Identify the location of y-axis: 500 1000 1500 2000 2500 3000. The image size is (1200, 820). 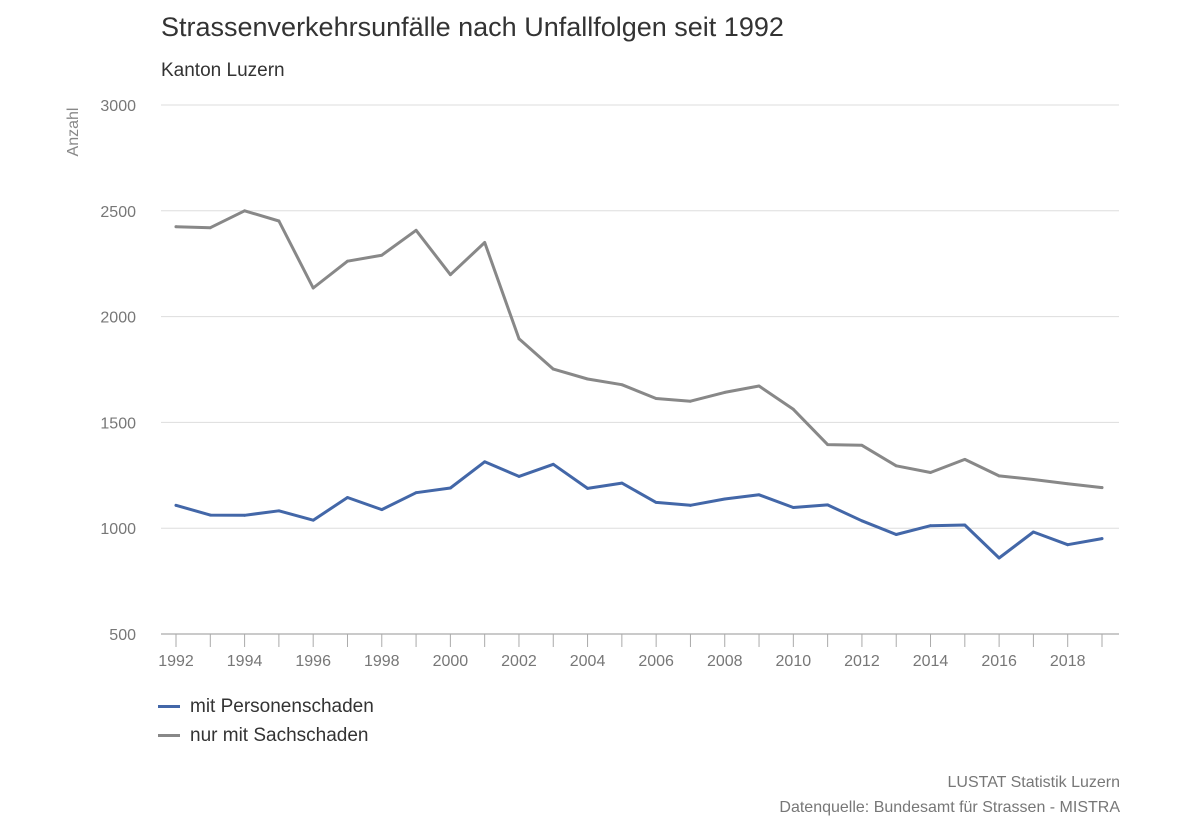
(118, 371).